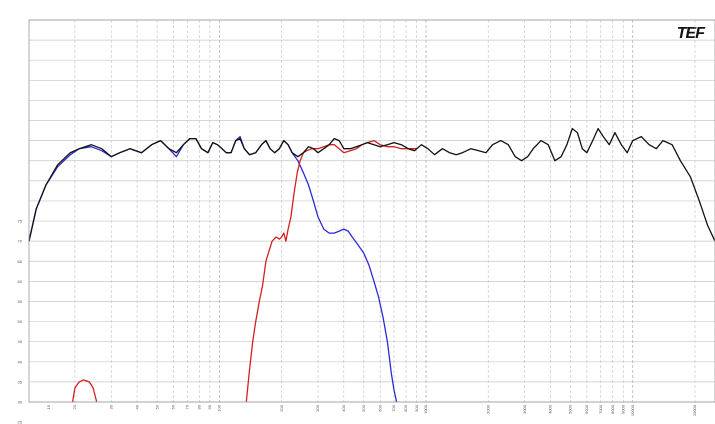  I want to click on x-tick-label: 30, so click(110, 406).